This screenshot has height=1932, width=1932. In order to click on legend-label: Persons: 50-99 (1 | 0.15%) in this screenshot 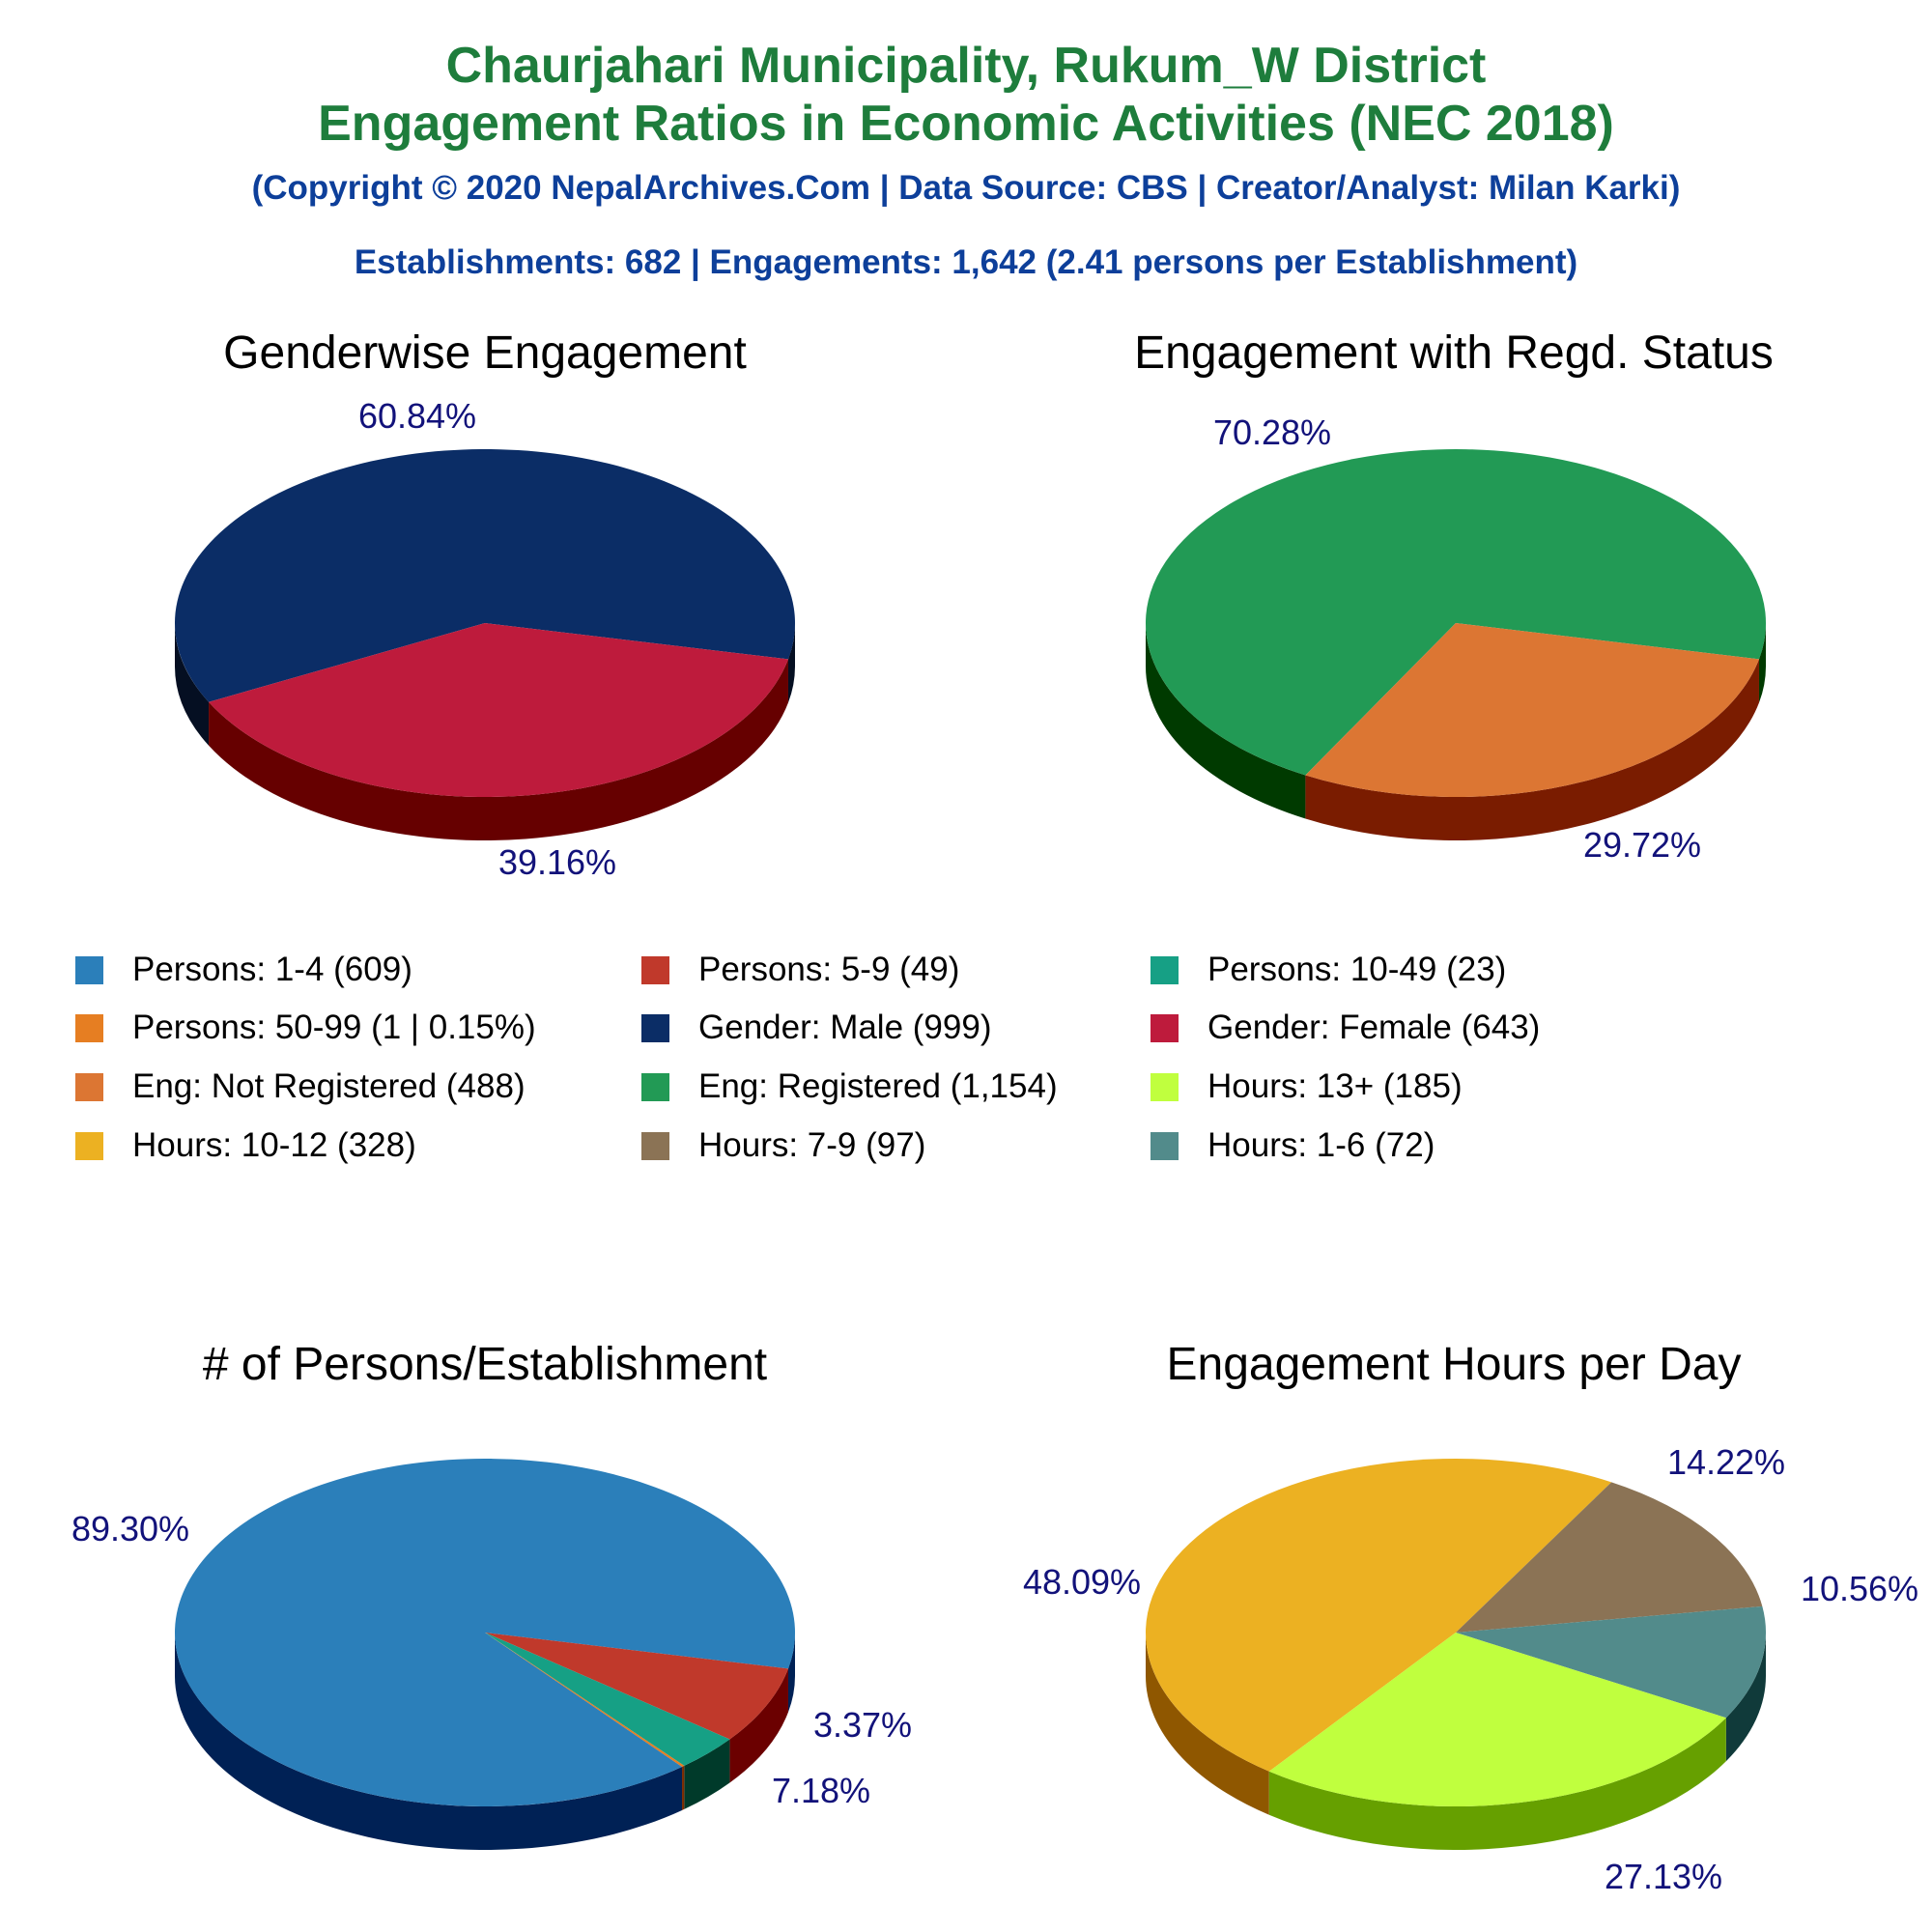, I will do `click(334, 1027)`.